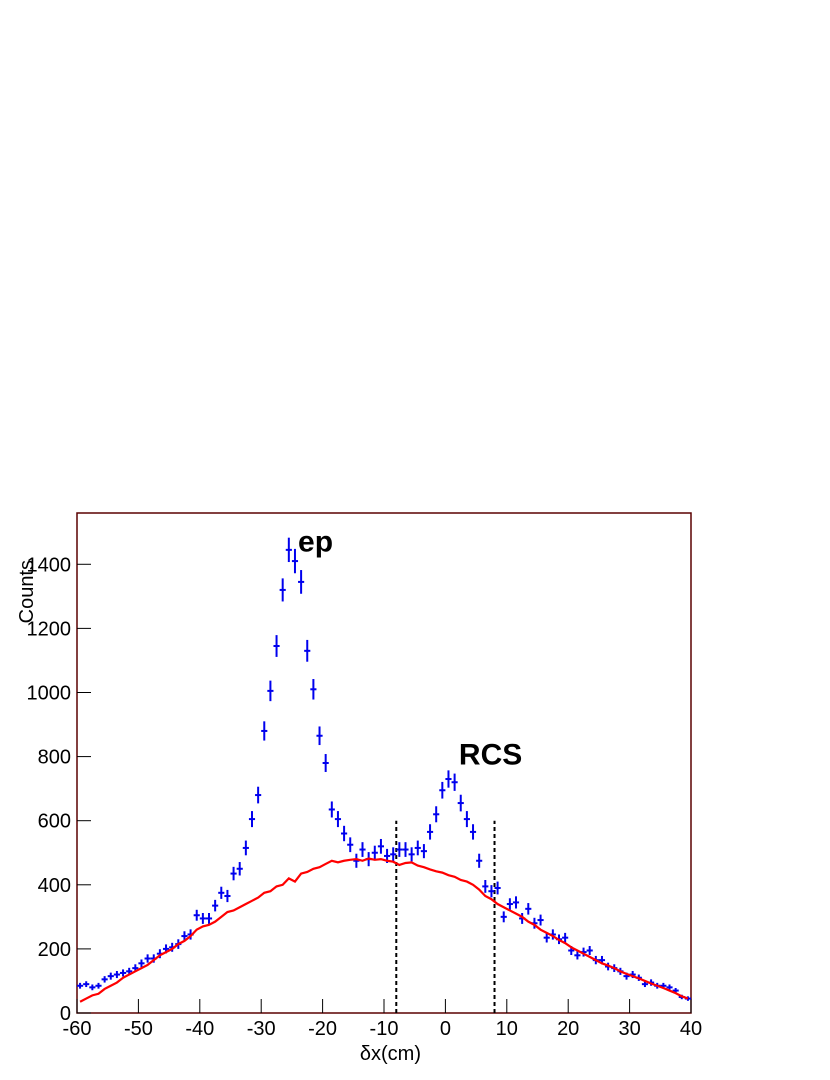 This screenshot has height=1080, width=830. I want to click on y-tick-label: 1400, so click(49, 565).